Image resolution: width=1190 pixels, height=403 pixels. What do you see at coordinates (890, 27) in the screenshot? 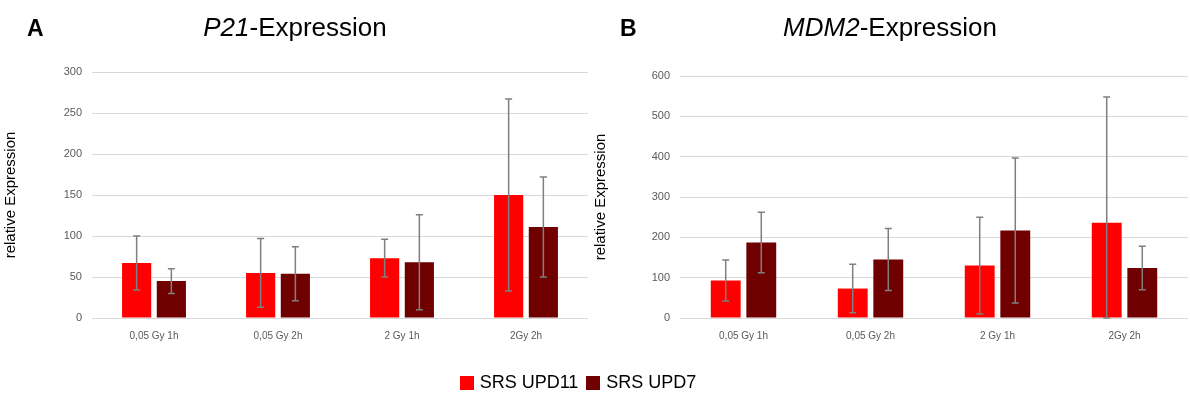
I see `chart-title: MDM2-Expression` at bounding box center [890, 27].